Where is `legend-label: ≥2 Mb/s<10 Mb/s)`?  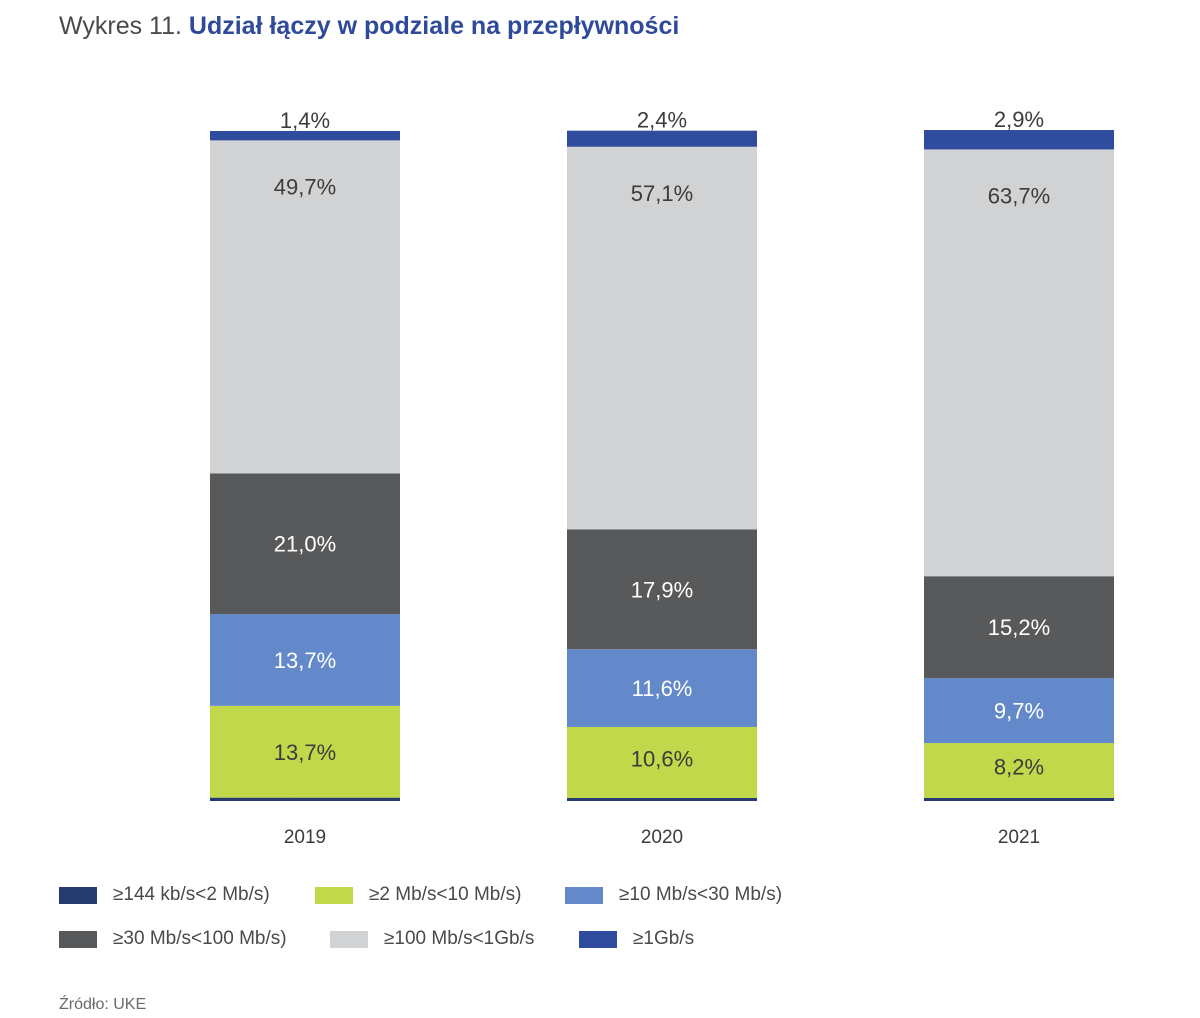 legend-label: ≥2 Mb/s<10 Mb/s) is located at coordinates (445, 894).